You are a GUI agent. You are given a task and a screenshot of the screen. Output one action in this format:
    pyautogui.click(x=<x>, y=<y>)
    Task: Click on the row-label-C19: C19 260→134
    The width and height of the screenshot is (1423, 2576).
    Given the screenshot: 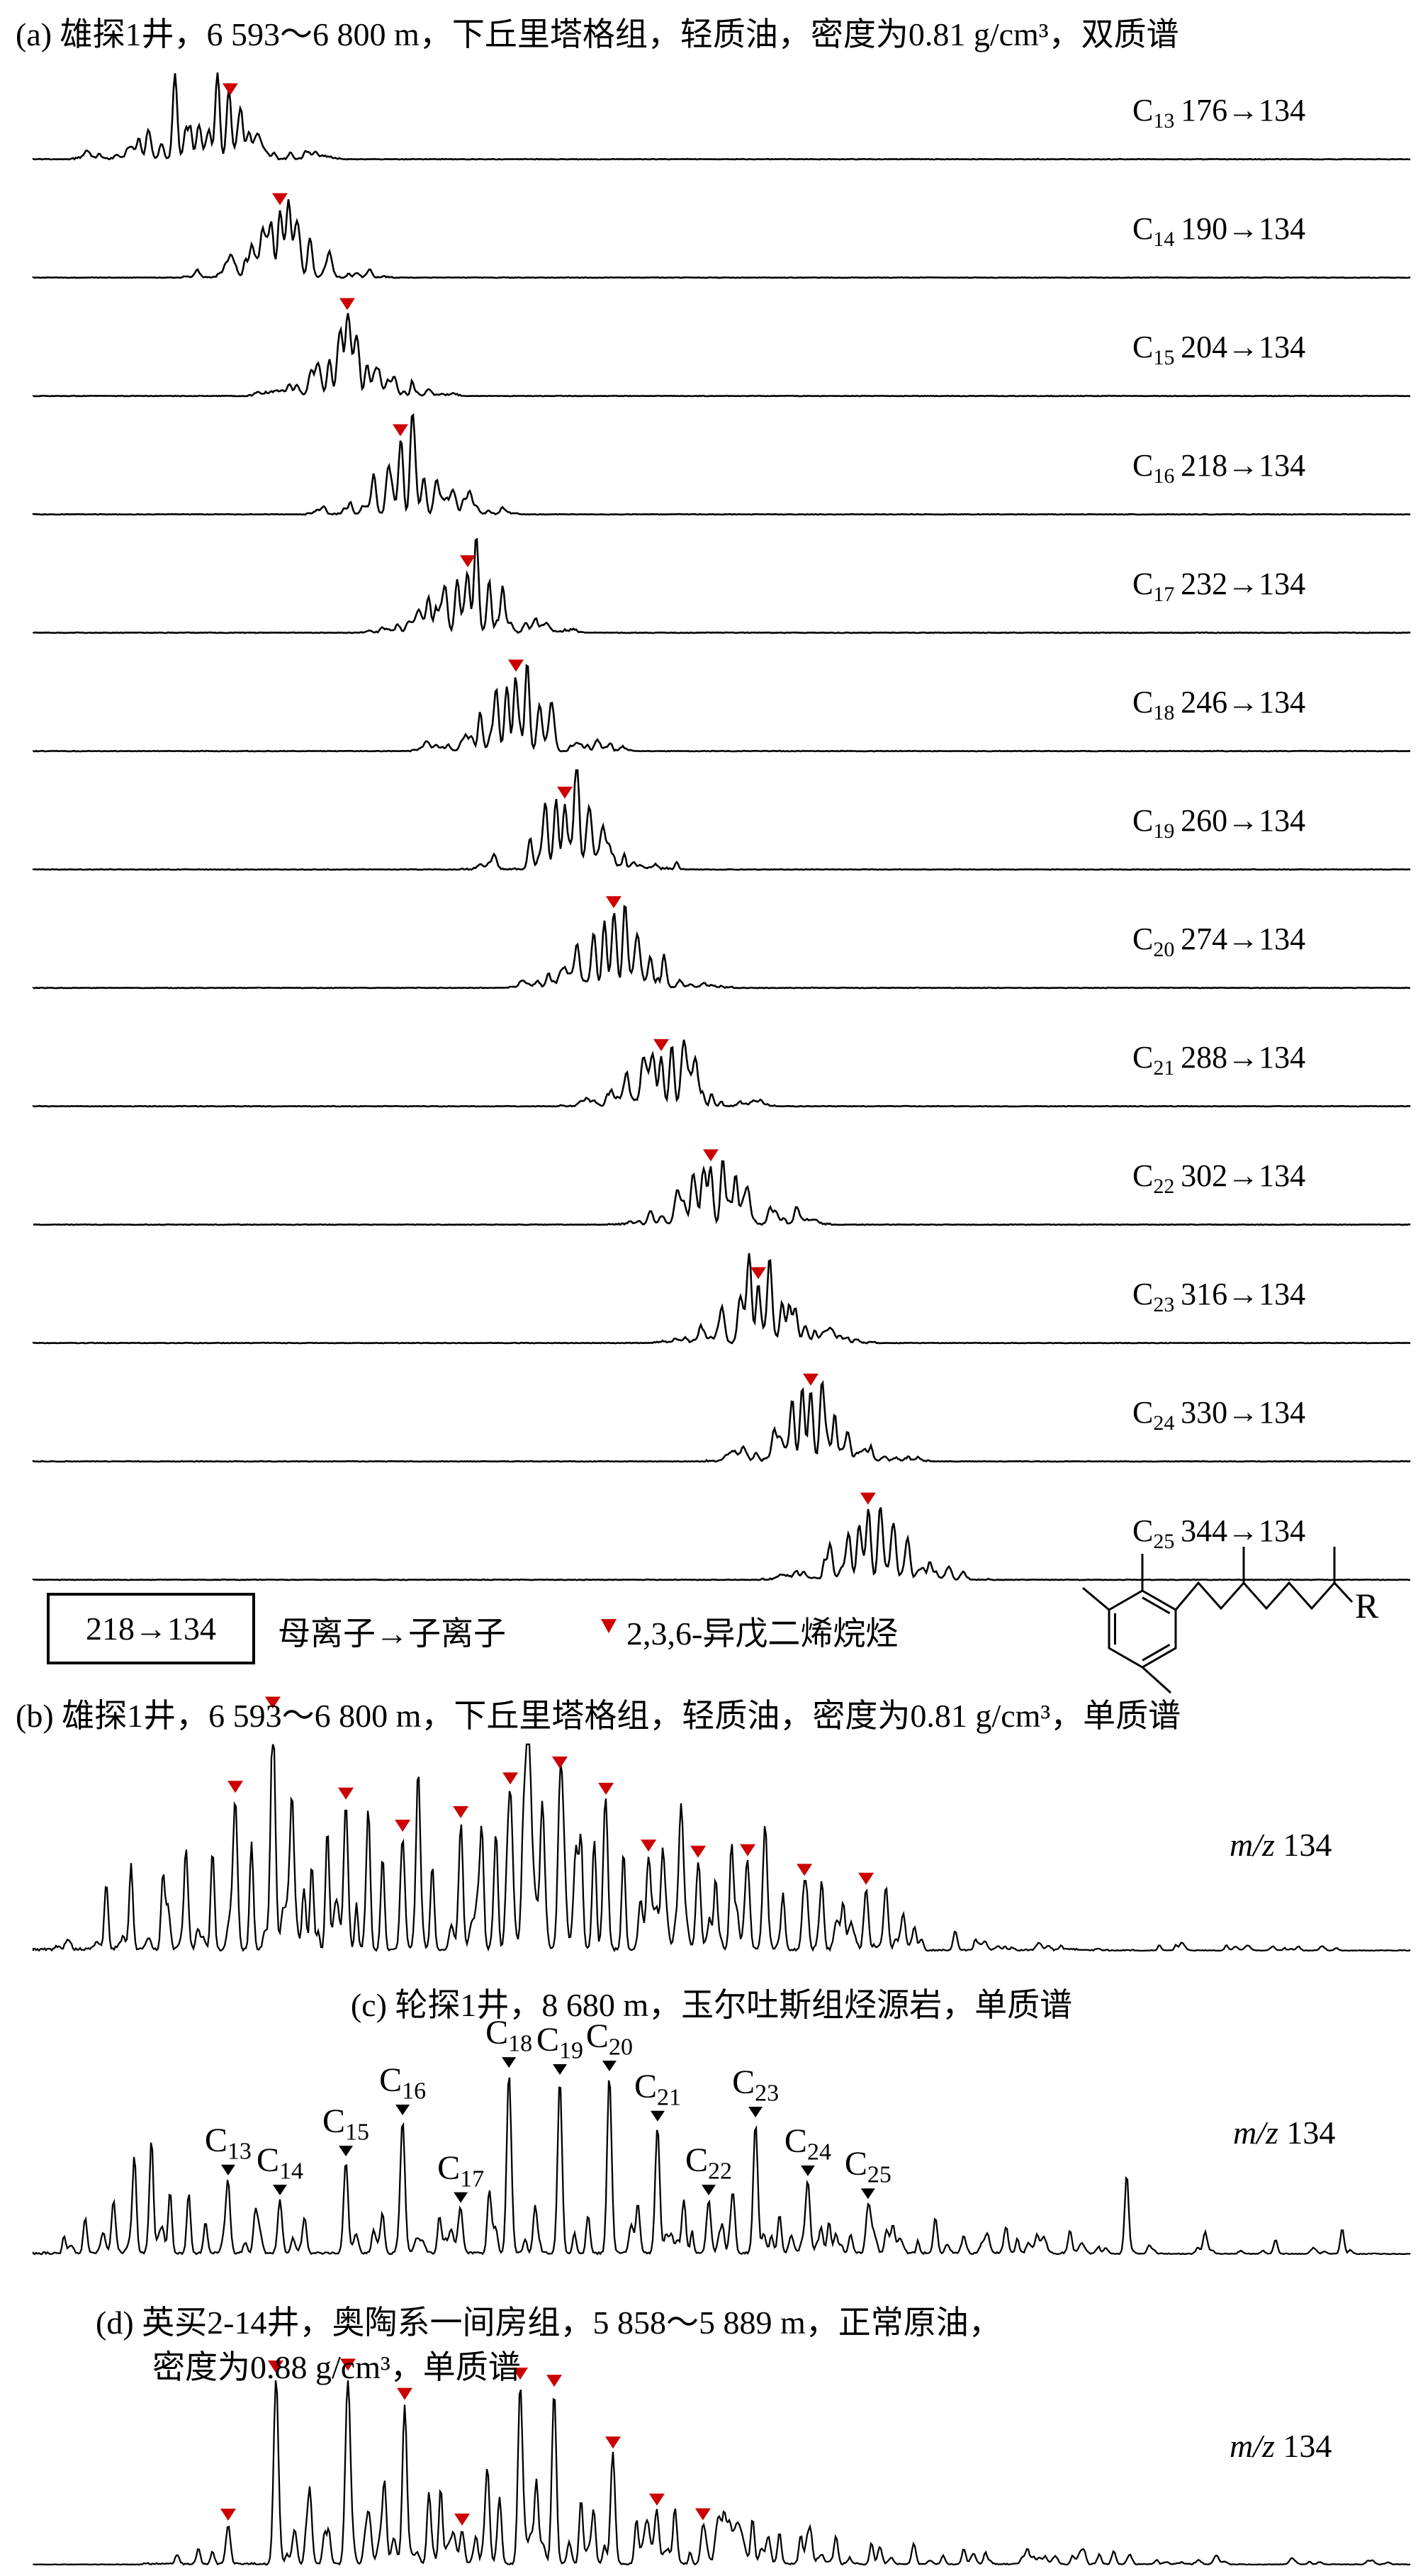 What is the action you would take?
    pyautogui.click(x=1219, y=823)
    